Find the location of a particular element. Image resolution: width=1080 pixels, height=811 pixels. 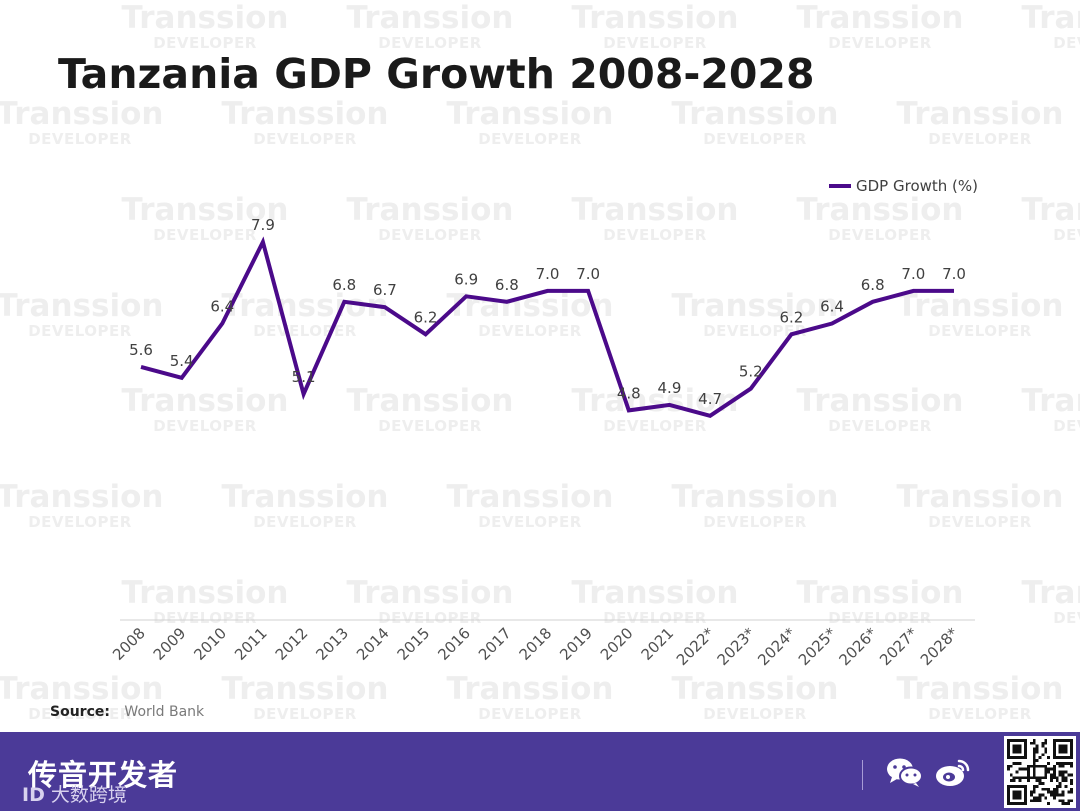

source-value: World Bank is located at coordinates (164, 712).